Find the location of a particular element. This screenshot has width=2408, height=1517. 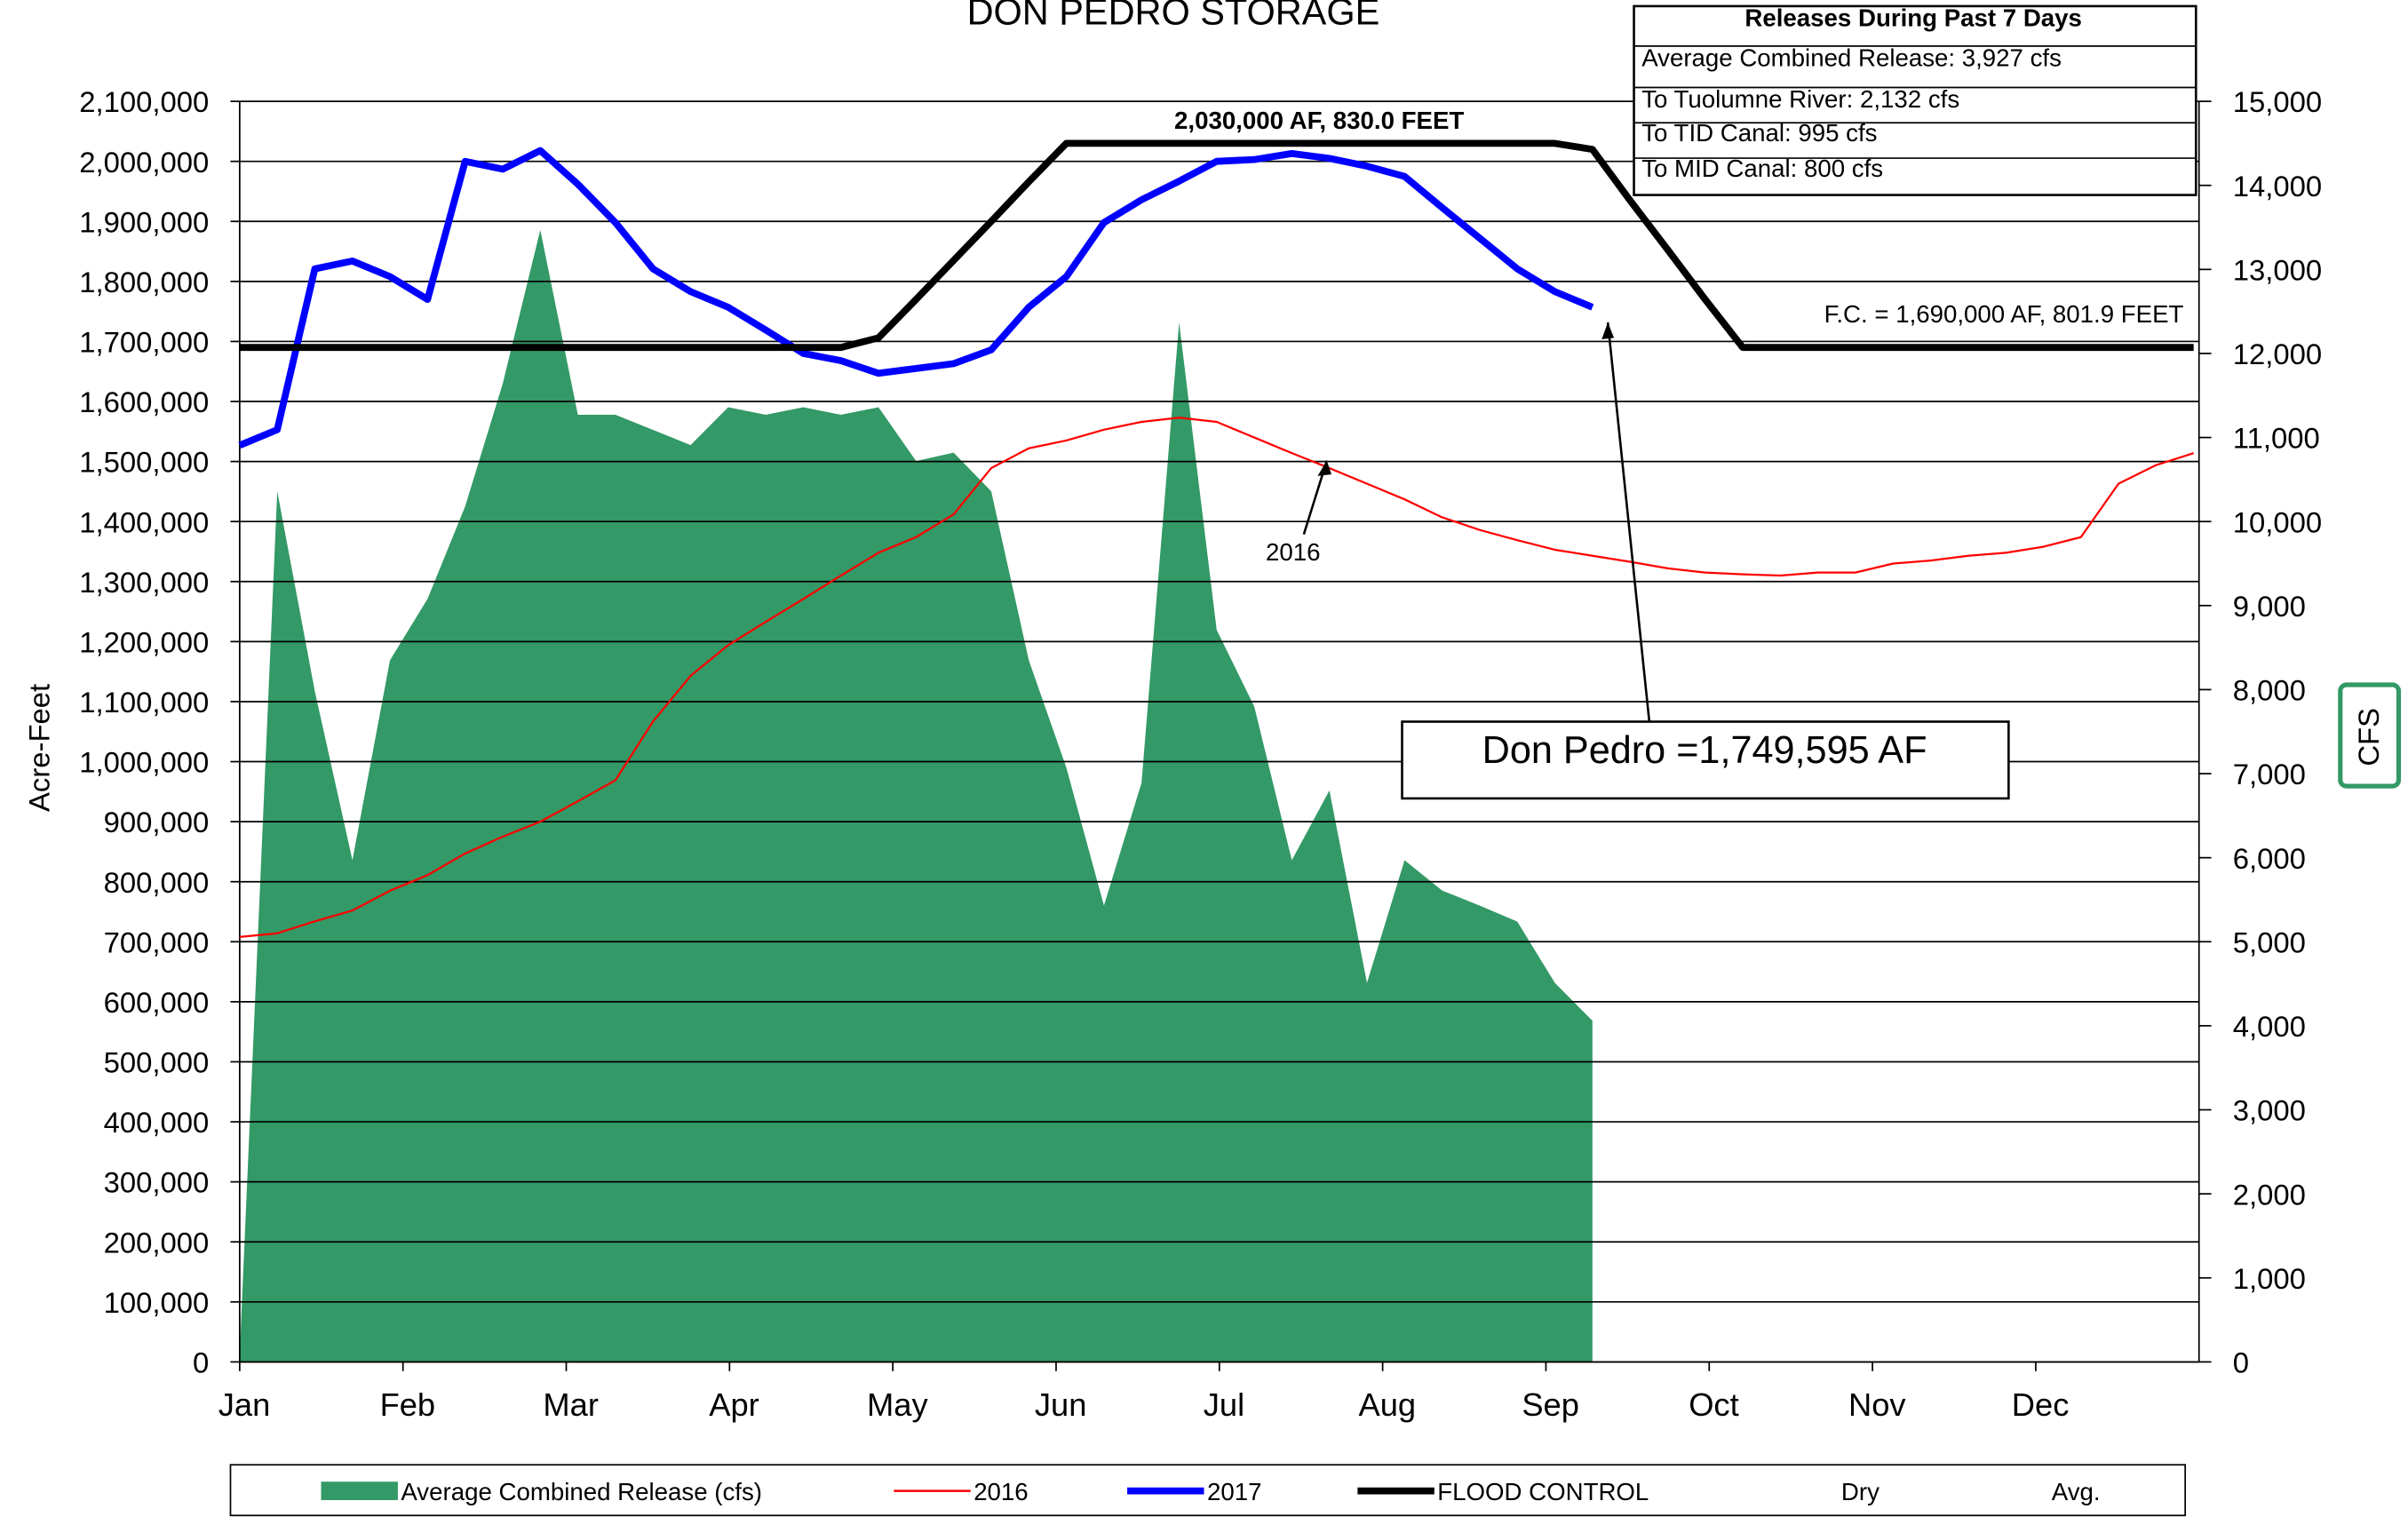

y-tick-label: 700,000 is located at coordinates (157, 942).